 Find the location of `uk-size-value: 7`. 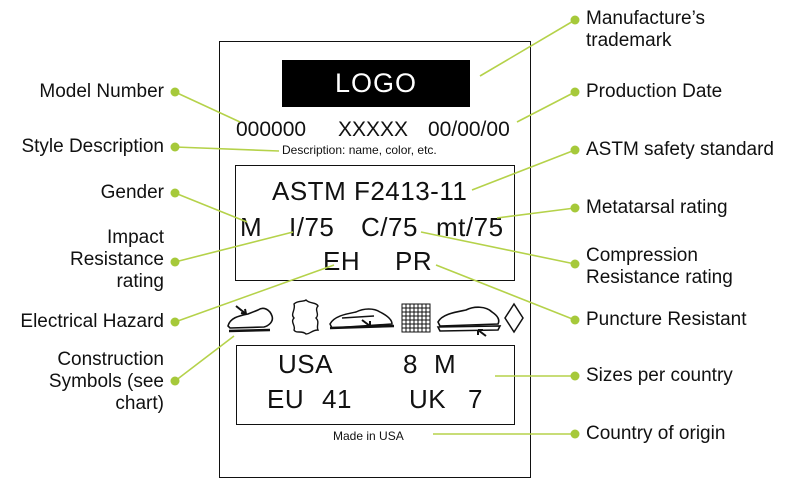

uk-size-value: 7 is located at coordinates (475, 399).